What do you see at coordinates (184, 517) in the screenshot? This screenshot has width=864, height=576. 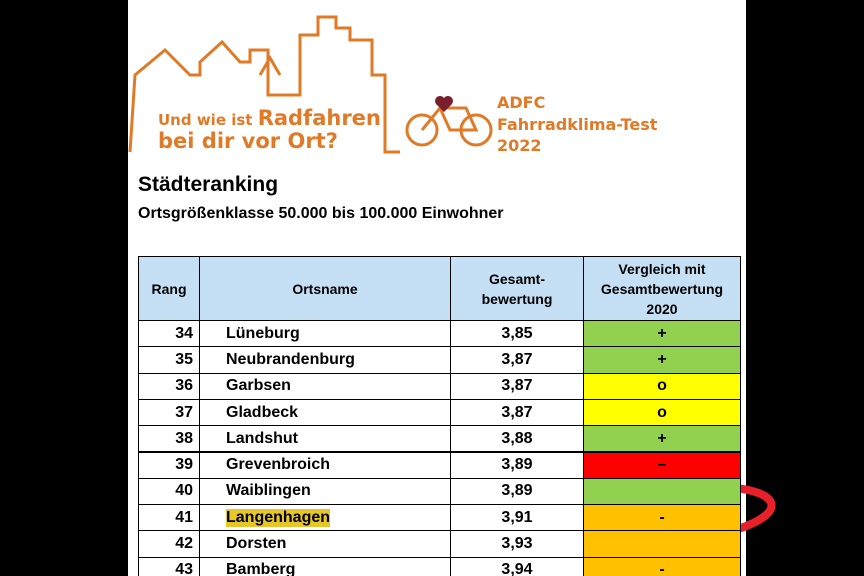 I see `rank: 41` at bounding box center [184, 517].